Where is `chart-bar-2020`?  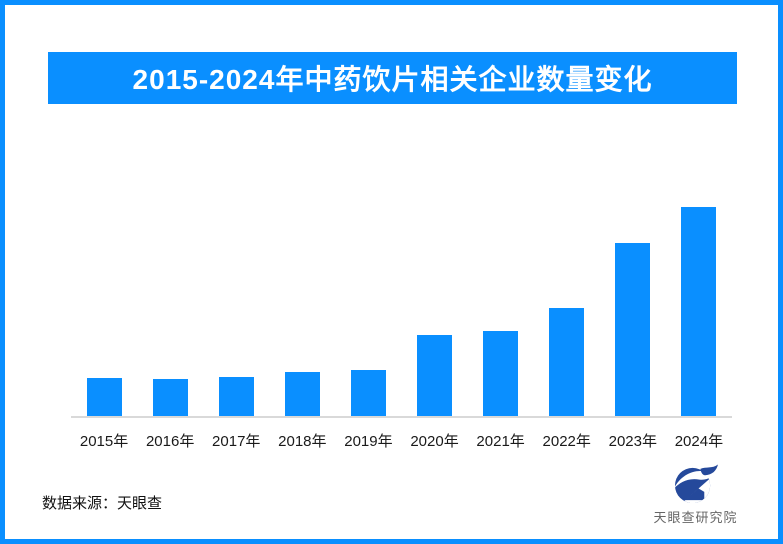
chart-bar-2020 is located at coordinates (435, 375).